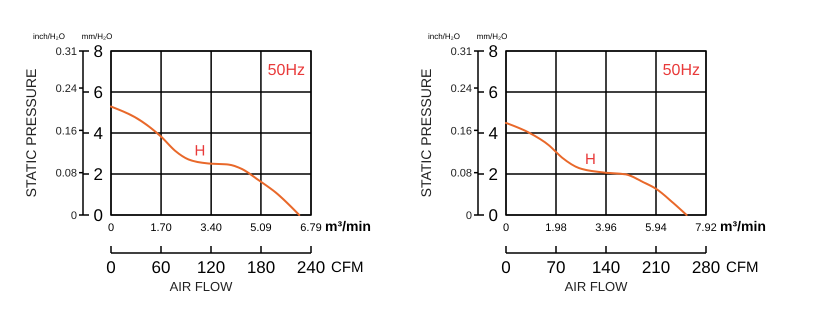 This screenshot has height=327, width=813. What do you see at coordinates (311, 267) in the screenshot?
I see `x2-tick-label: 240` at bounding box center [311, 267].